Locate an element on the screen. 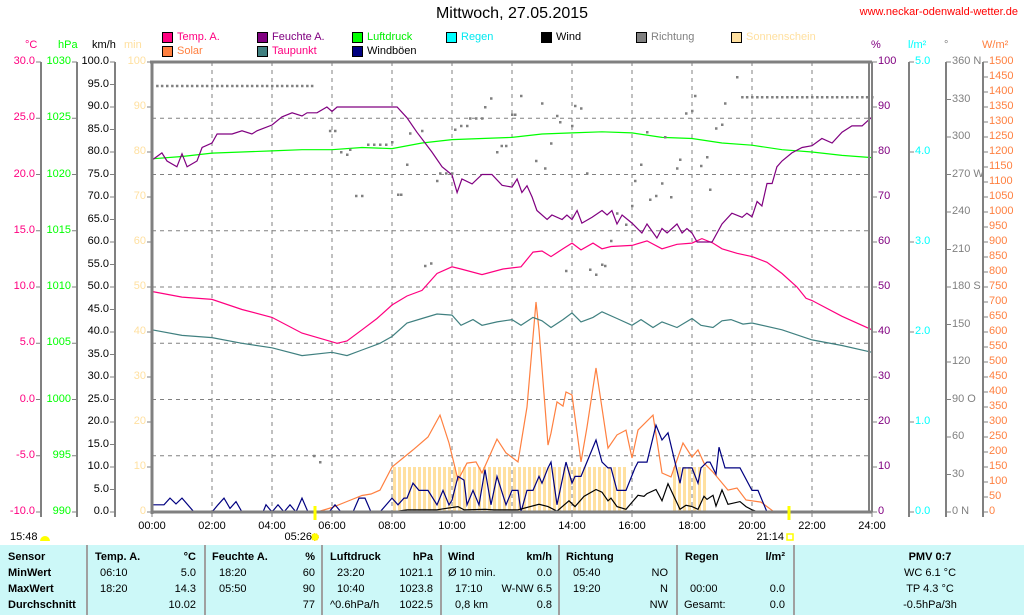 This screenshot has width=1024, height=615. rain-total-label: Gesamt: is located at coordinates (705, 605).